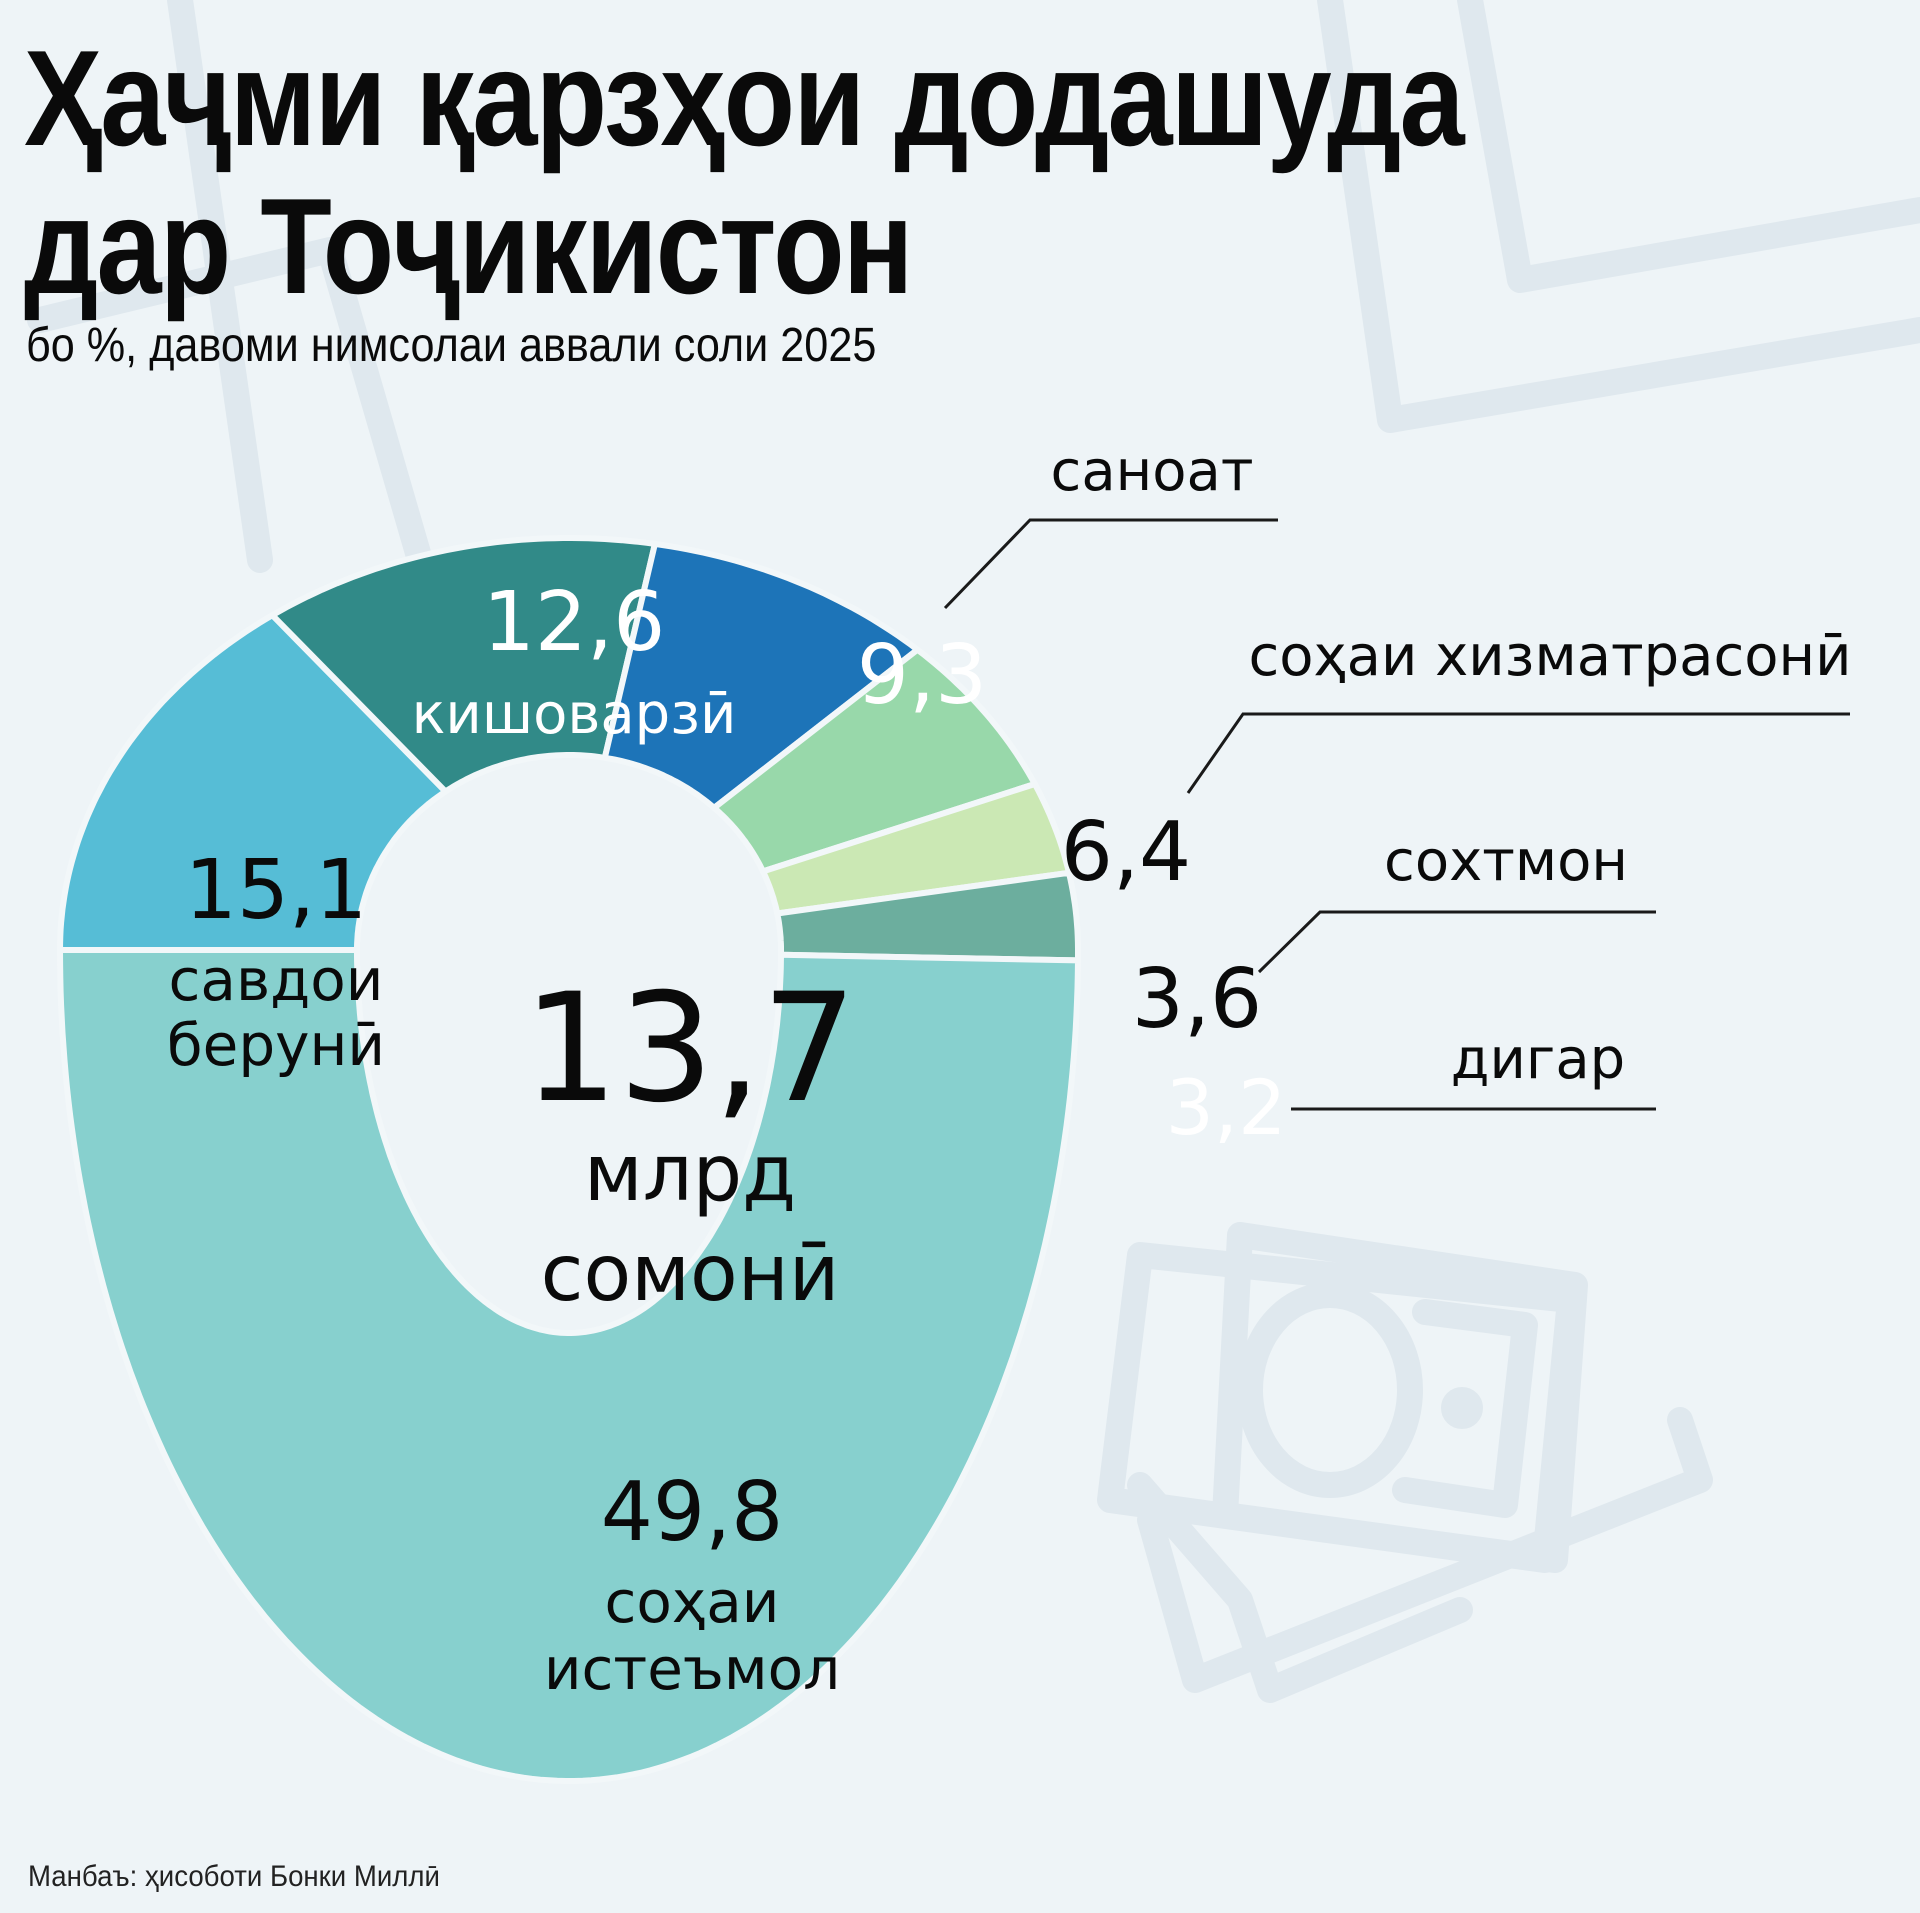 This screenshot has width=1920, height=1913. Describe the element at coordinates (692, 1512) in the screenshot. I see `value-label-isteymol: 49,8` at that location.